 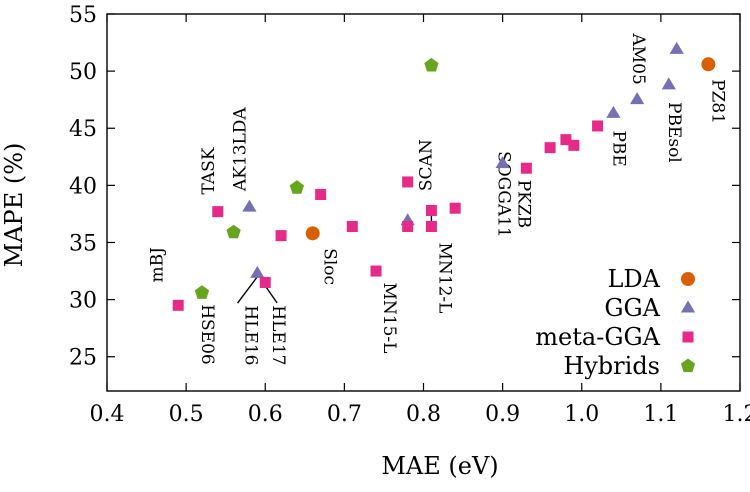 What do you see at coordinates (736, 414) in the screenshot?
I see `x-tick-label: 1.2` at bounding box center [736, 414].